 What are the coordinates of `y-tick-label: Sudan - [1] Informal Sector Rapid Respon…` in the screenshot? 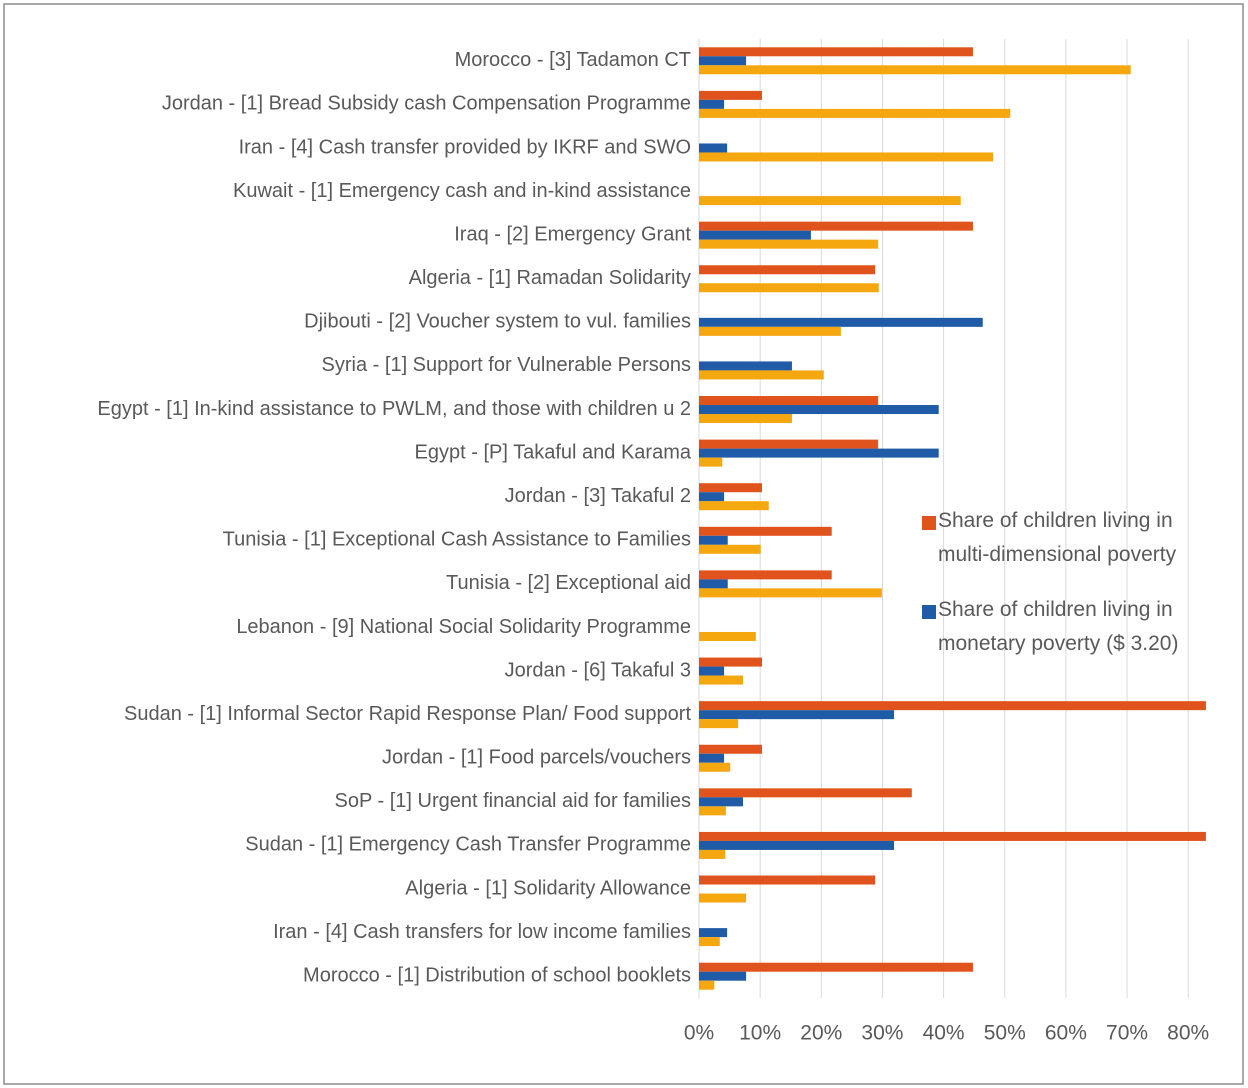 It's located at (407, 714).